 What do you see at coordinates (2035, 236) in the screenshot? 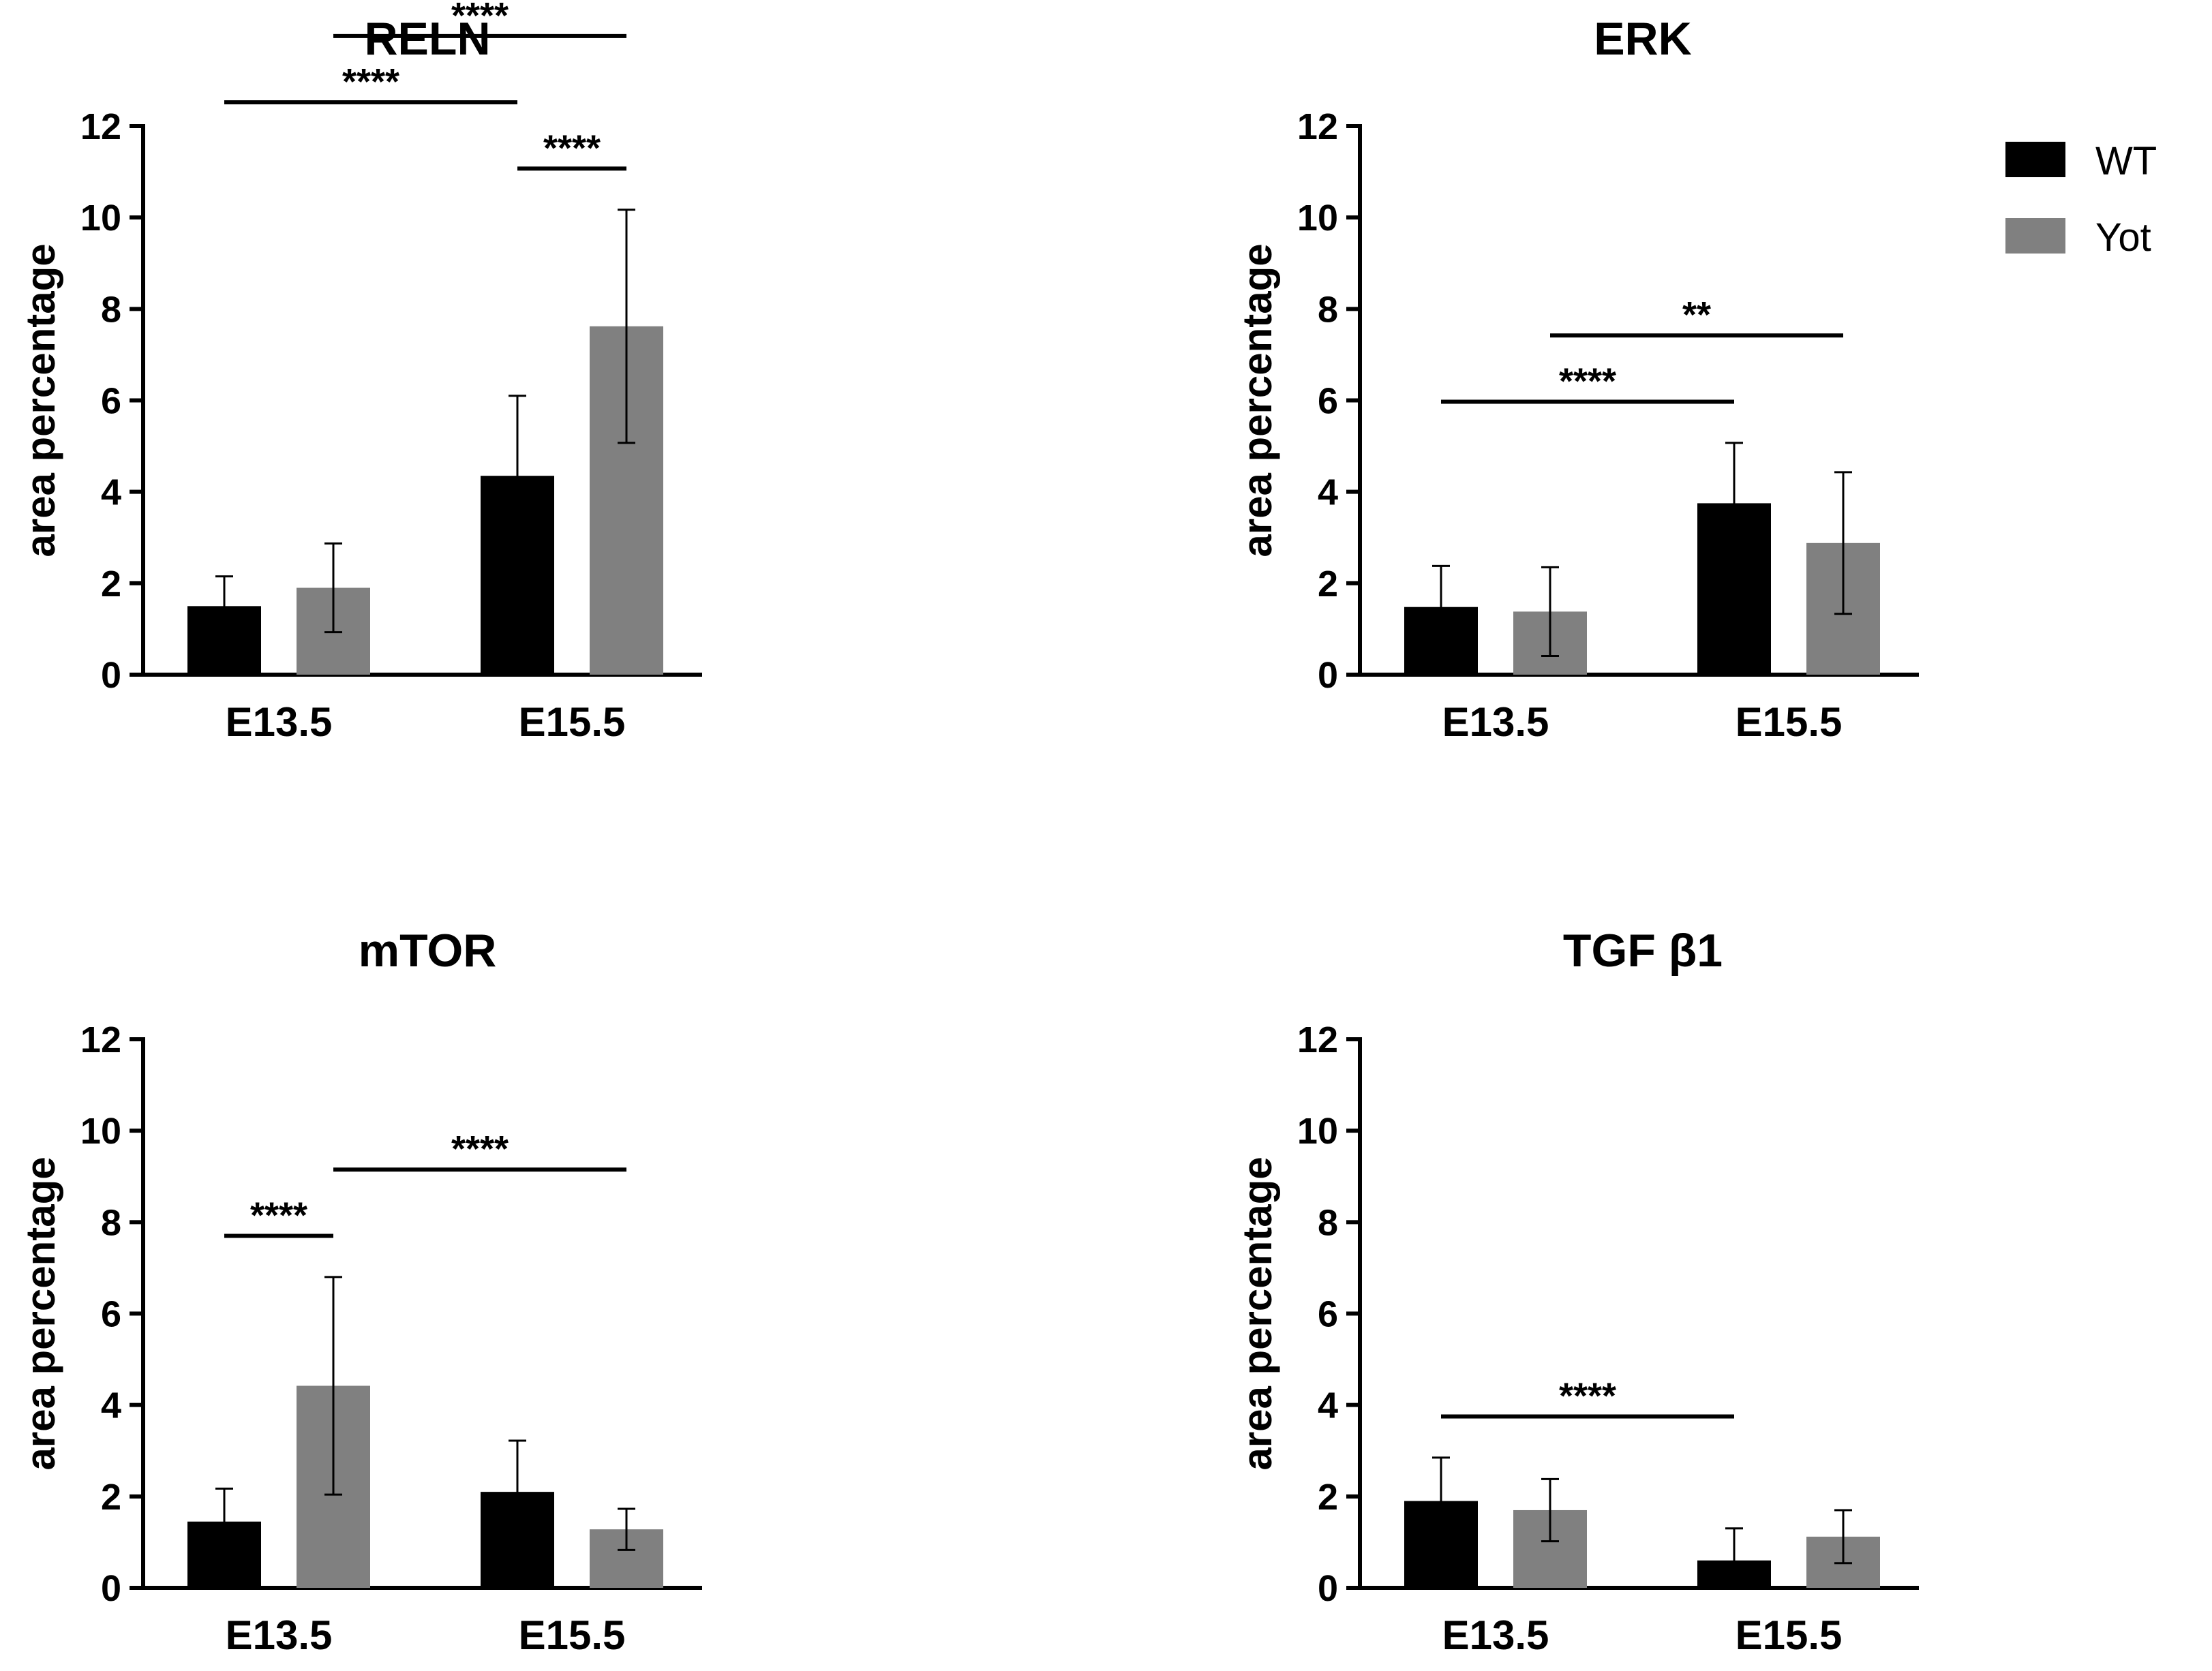
I see `legend-swatch-yot` at bounding box center [2035, 236].